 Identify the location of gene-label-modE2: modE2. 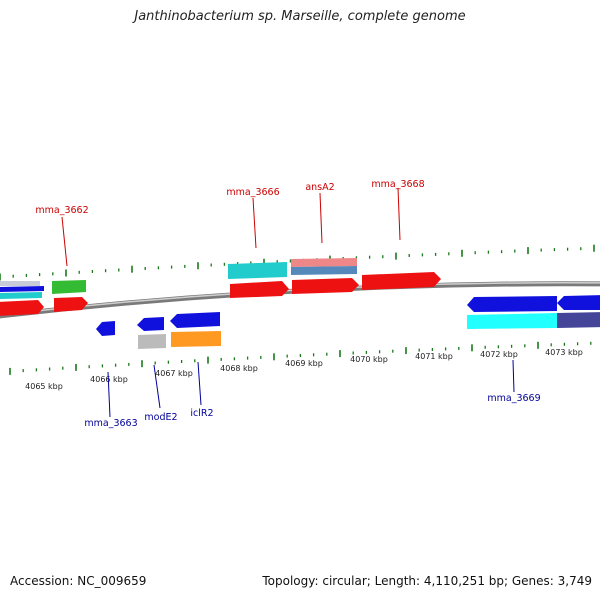
(160, 417).